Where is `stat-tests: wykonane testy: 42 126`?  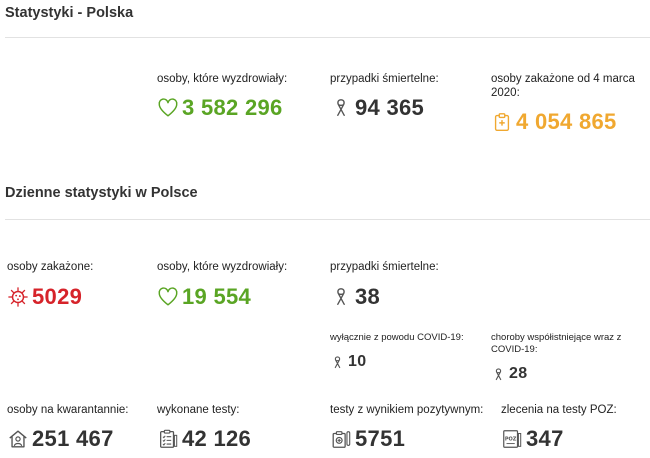 stat-tests: wykonane testy: 42 126 is located at coordinates (232, 427).